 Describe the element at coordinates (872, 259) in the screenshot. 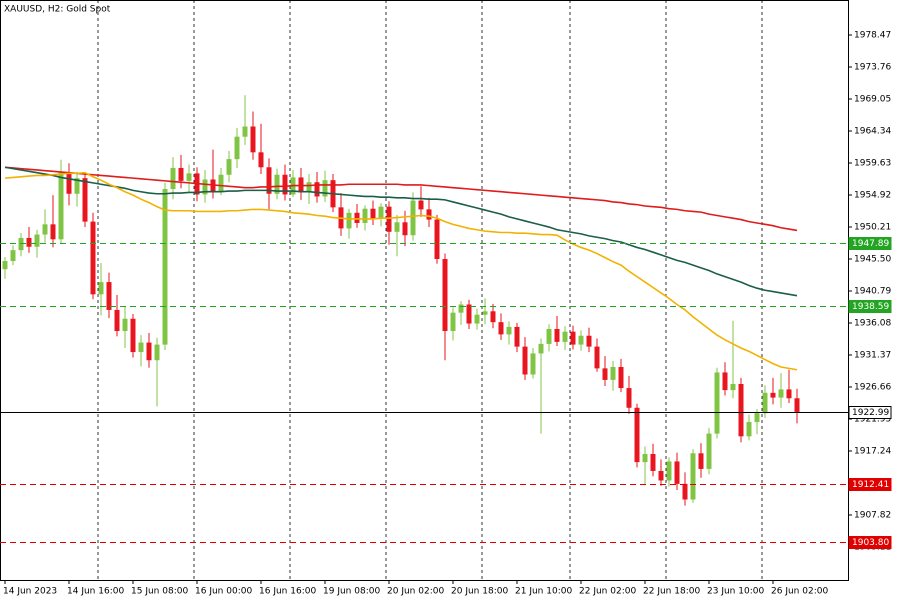

I see `y-tick-label: 1945.50` at that location.